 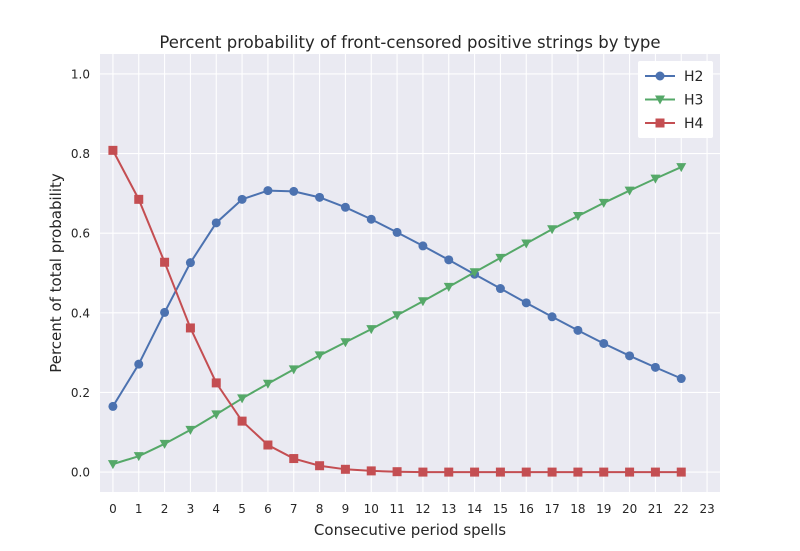 I want to click on y-tick-labels: 0.0 0.2 0.4 0.6 0.8 1.0, so click(x=80, y=273).